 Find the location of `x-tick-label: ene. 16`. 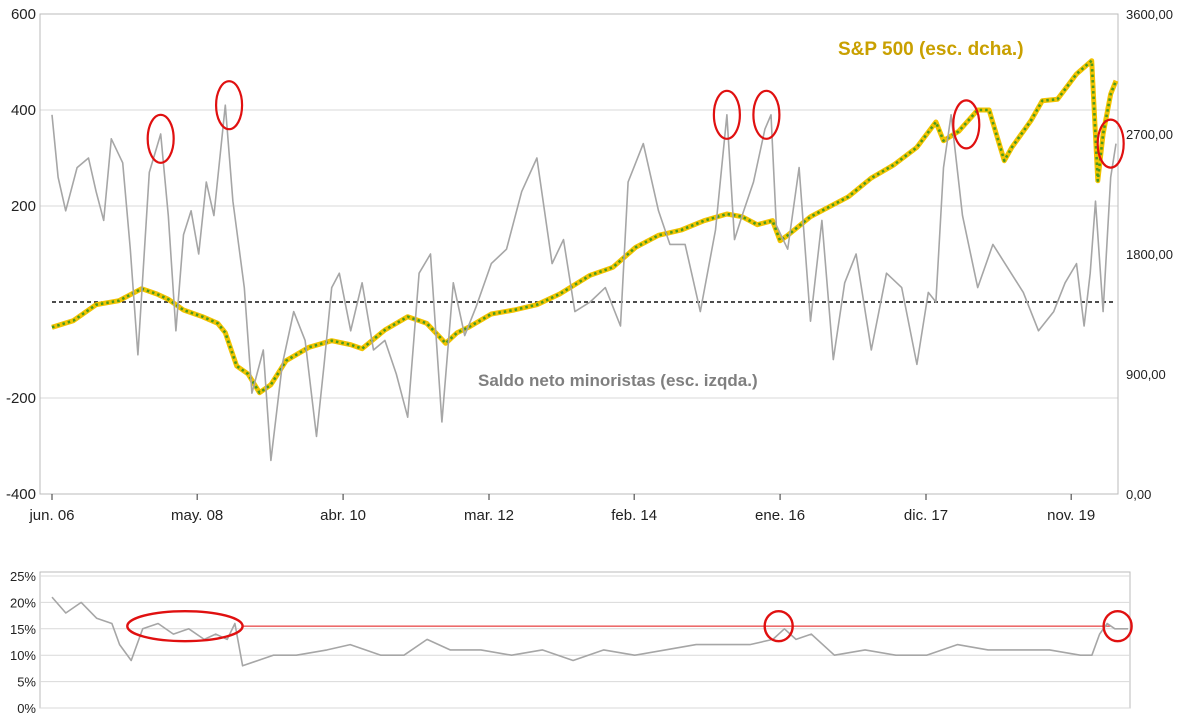

x-tick-label: ene. 16 is located at coordinates (780, 515).